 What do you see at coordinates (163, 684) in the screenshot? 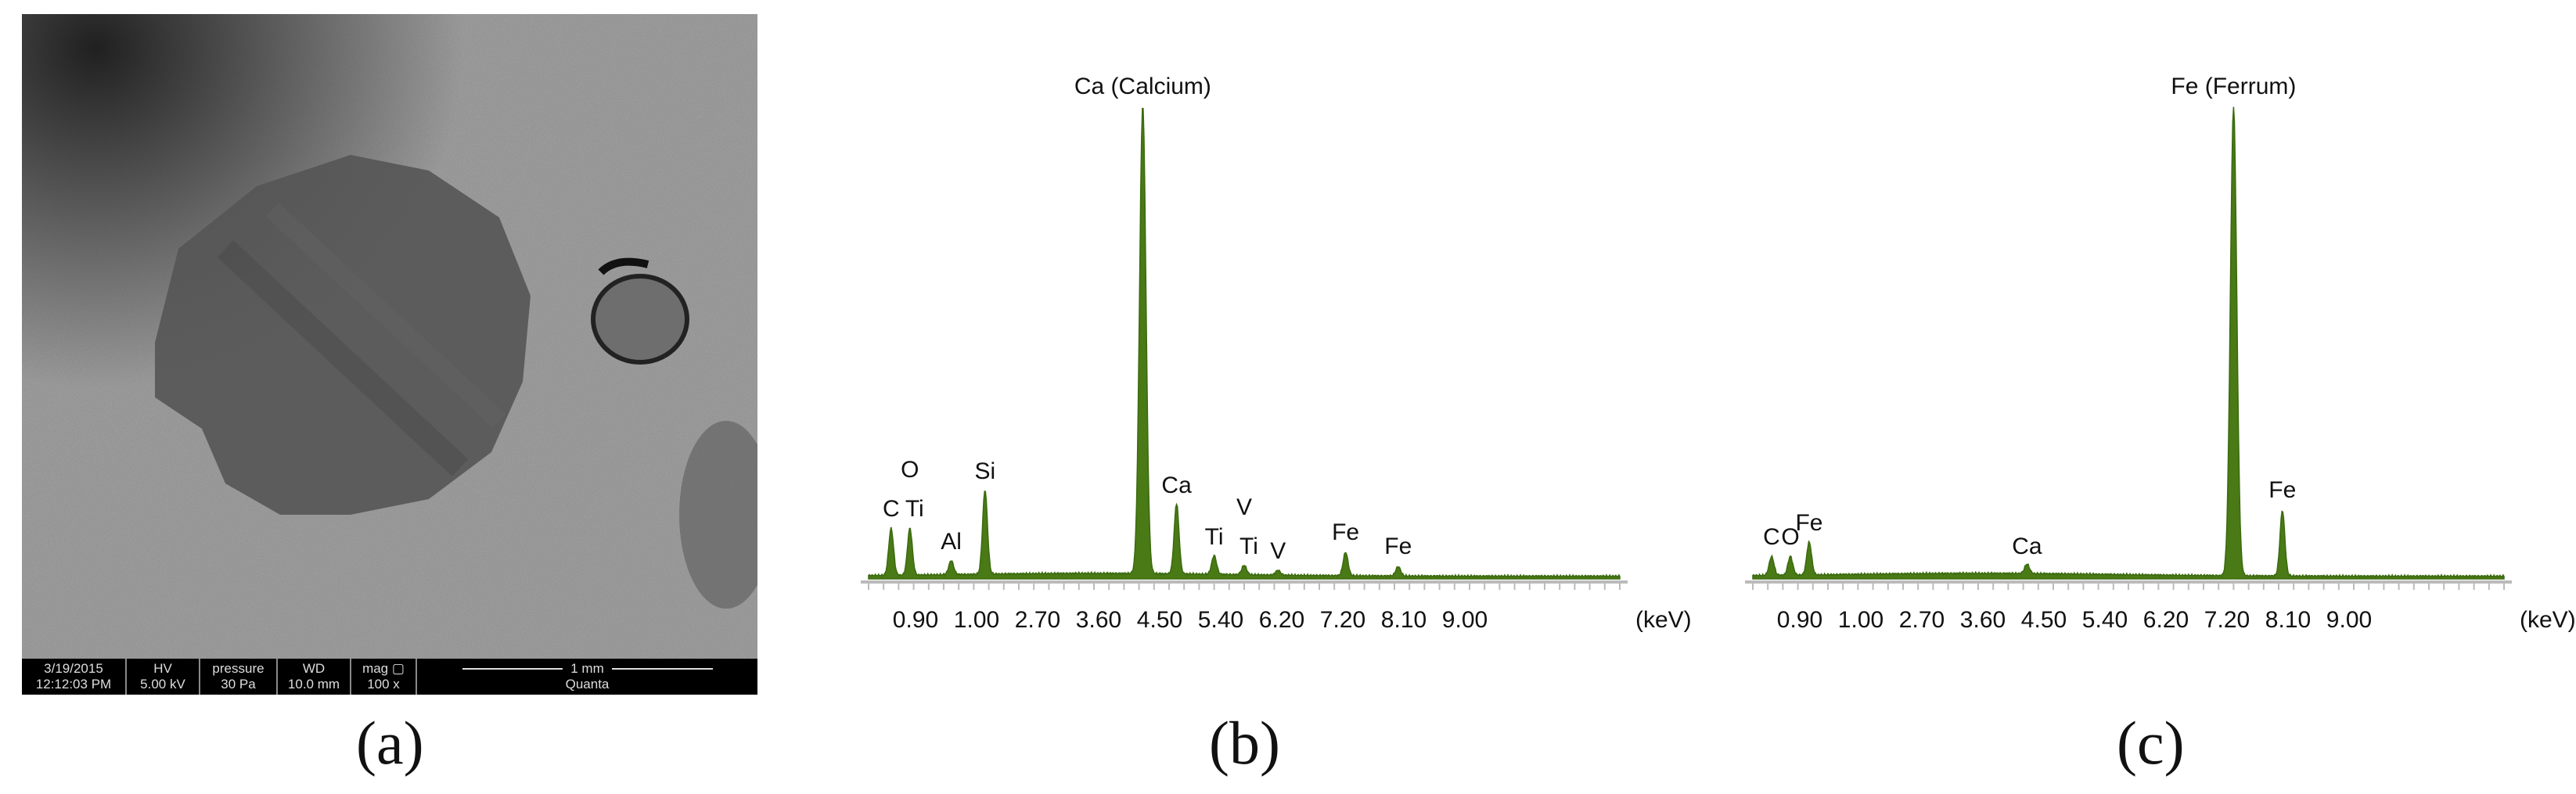
I see `sem-hv-value: 5.00 kV` at bounding box center [163, 684].